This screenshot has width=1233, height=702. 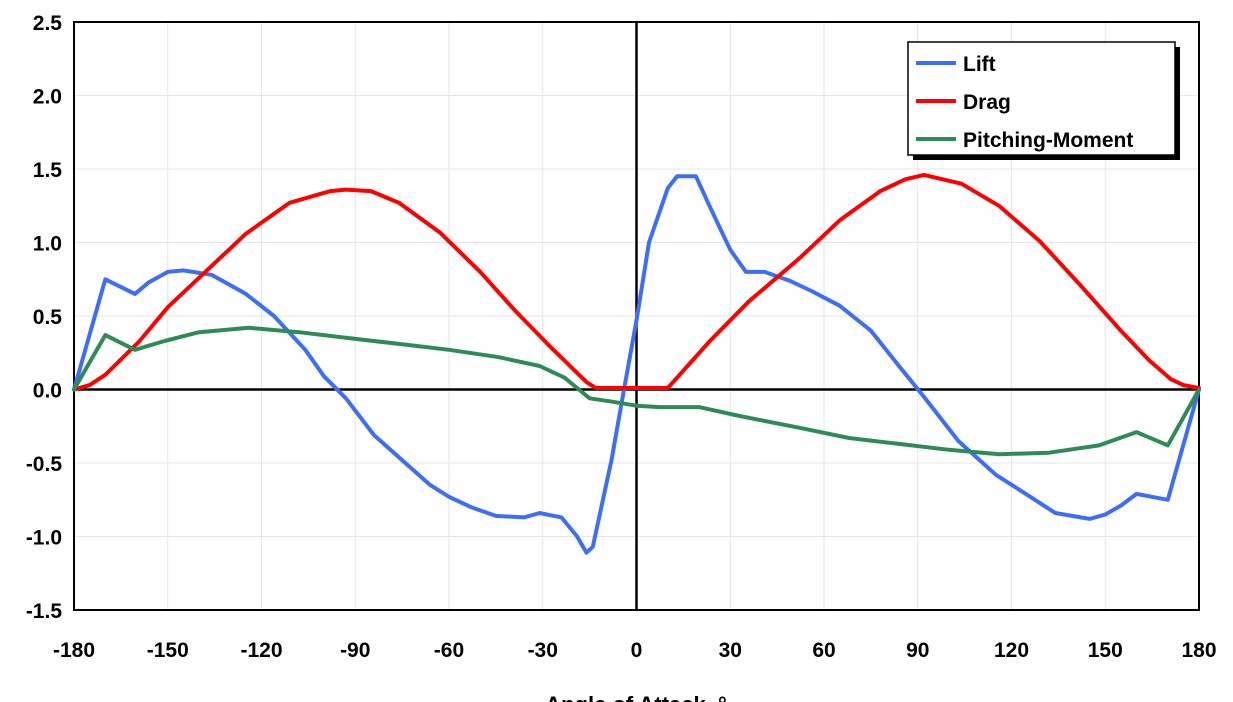 What do you see at coordinates (823, 650) in the screenshot?
I see `x-tick-label: 60` at bounding box center [823, 650].